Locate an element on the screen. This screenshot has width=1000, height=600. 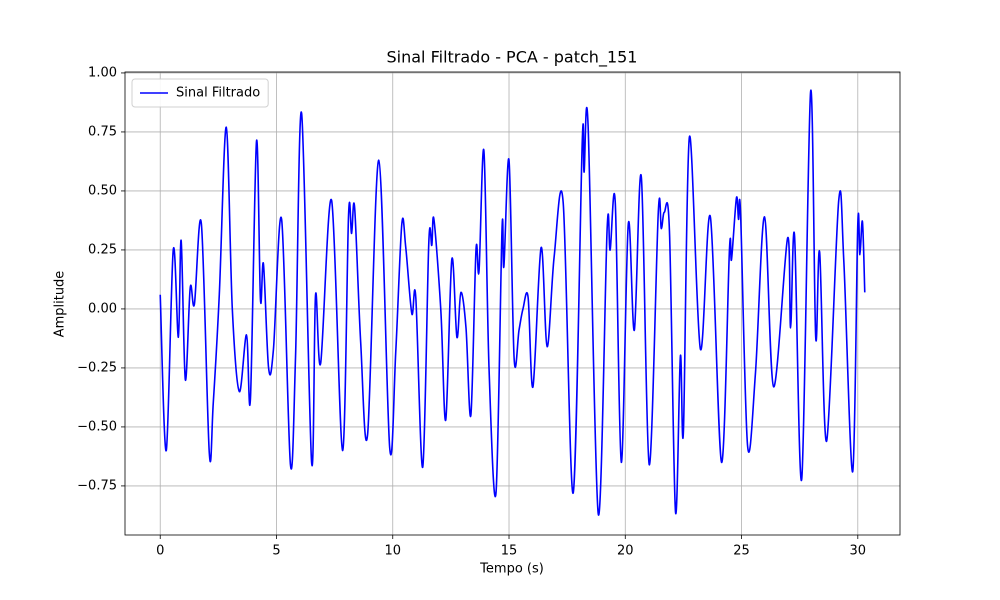
y-tick-label: −0.50 is located at coordinates (97, 426).